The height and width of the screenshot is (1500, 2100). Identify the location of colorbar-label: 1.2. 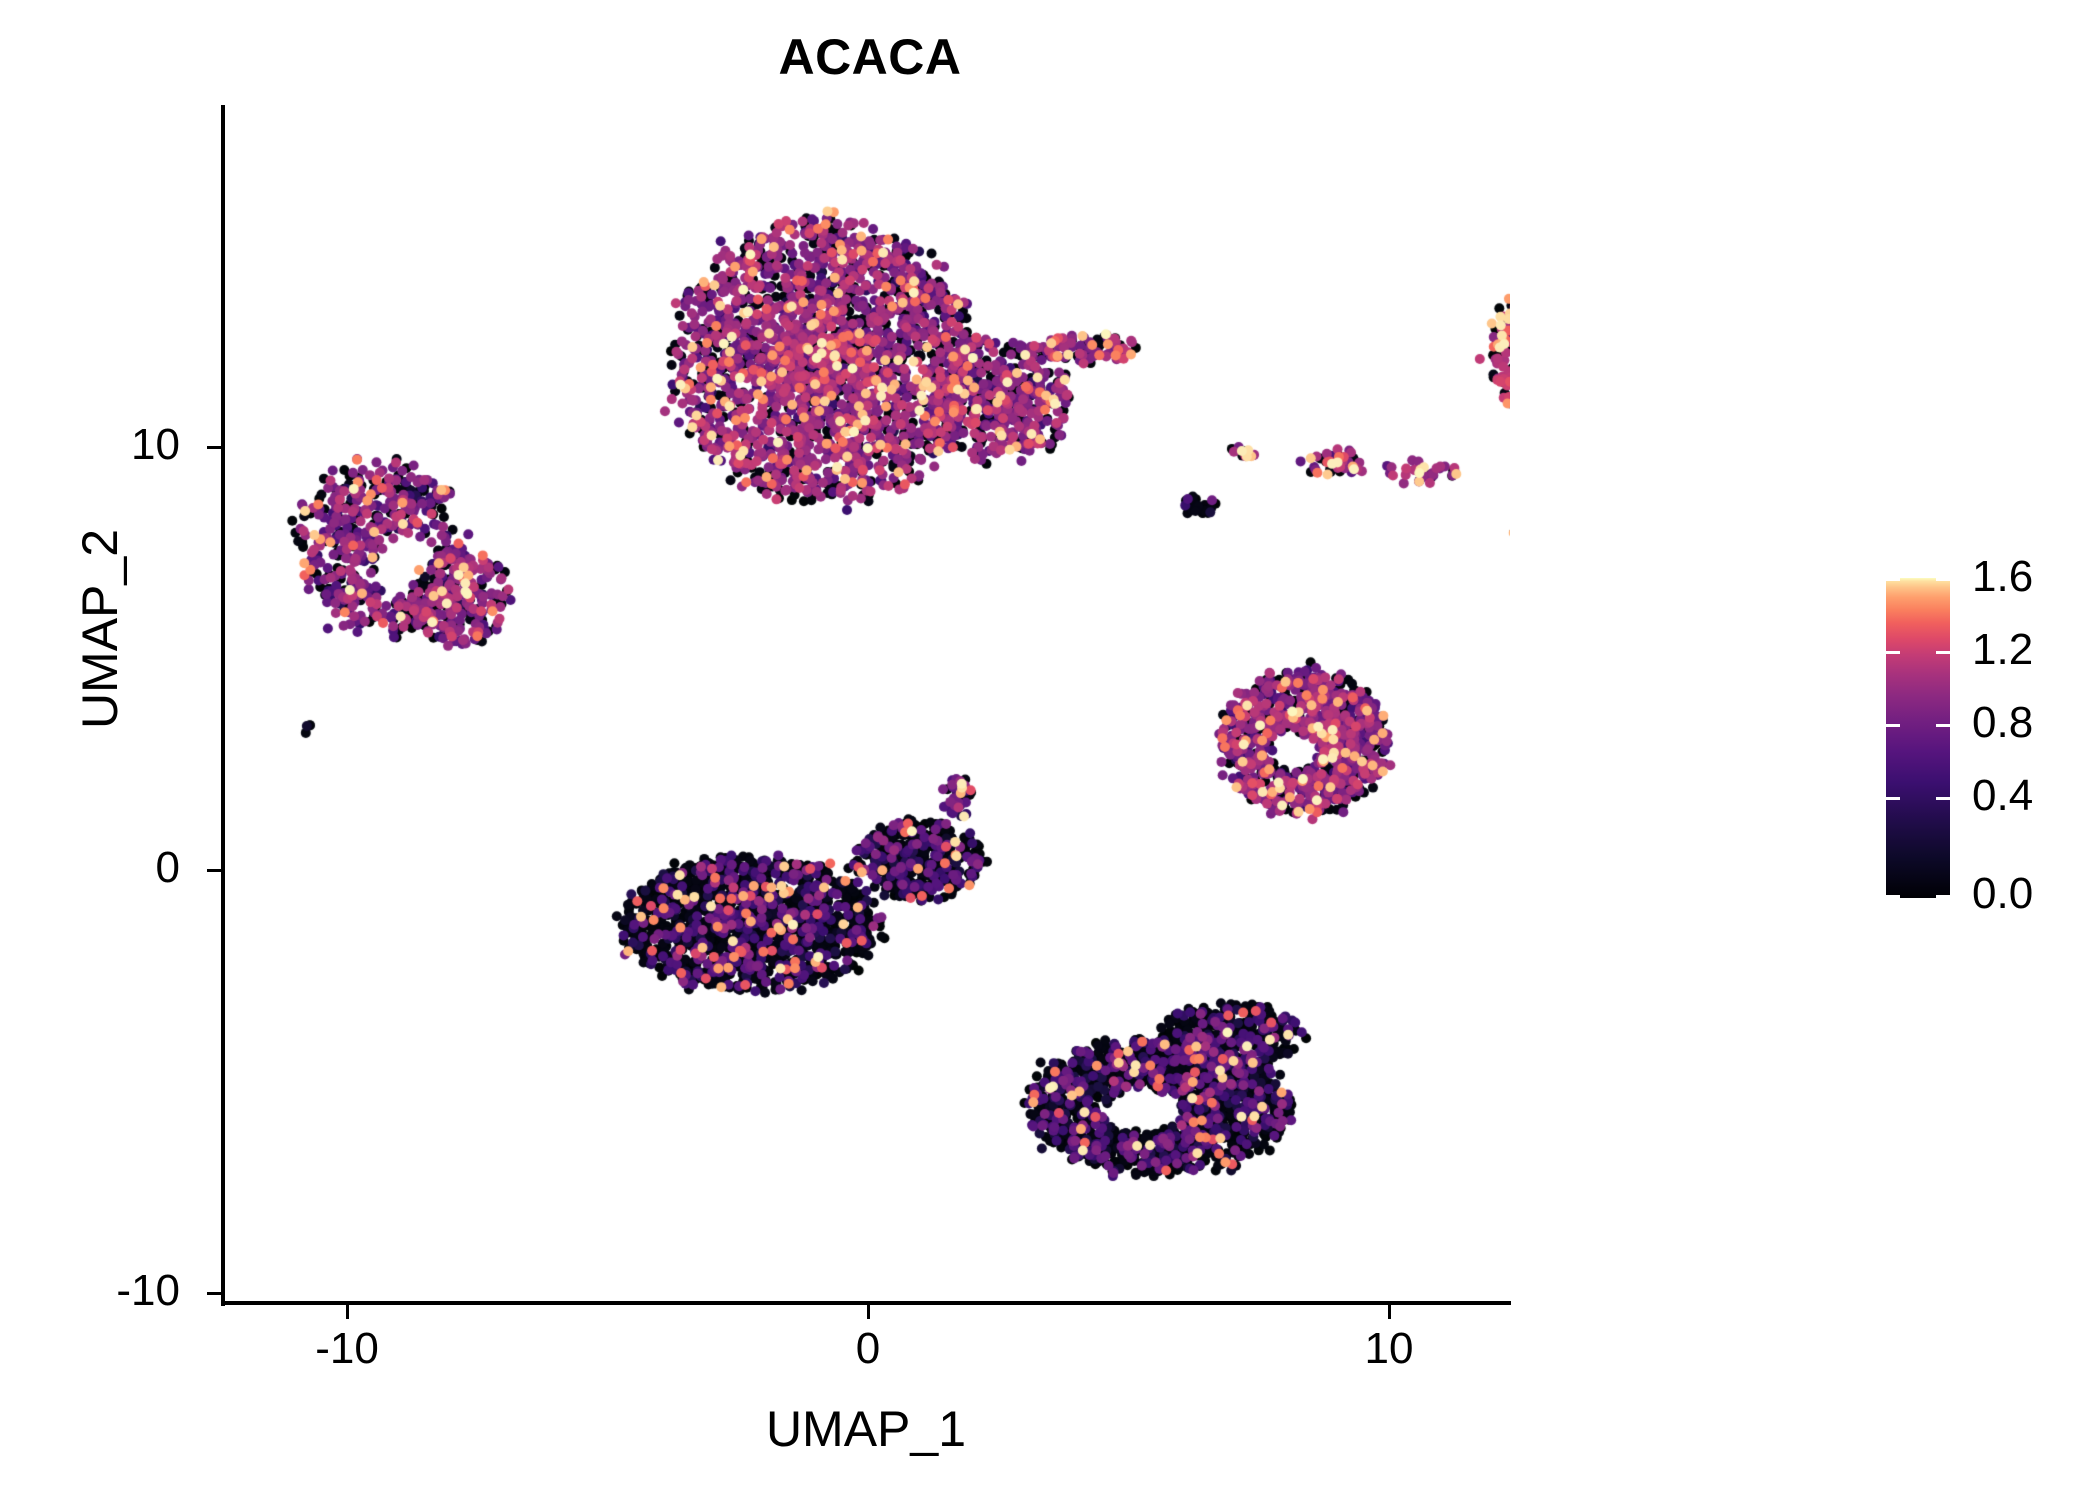
(2003, 649).